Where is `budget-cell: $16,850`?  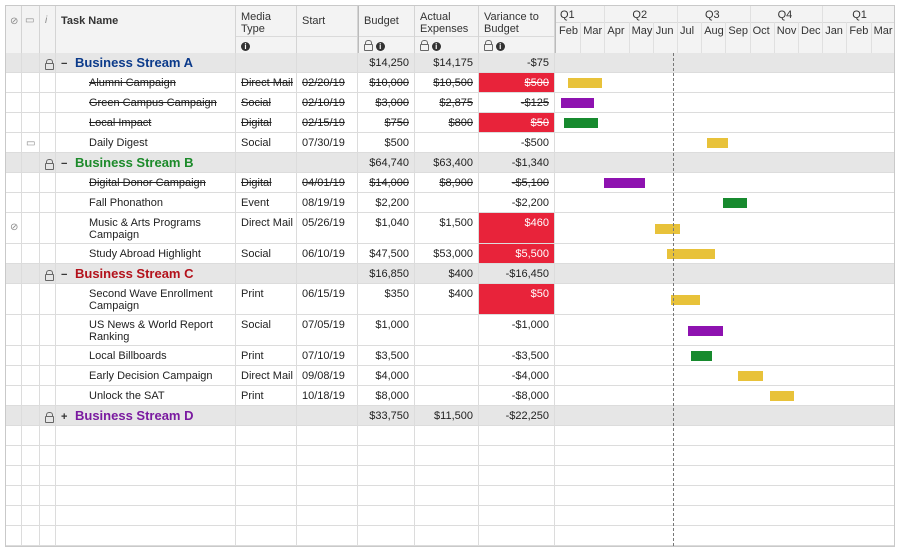 budget-cell: $16,850 is located at coordinates (386, 273).